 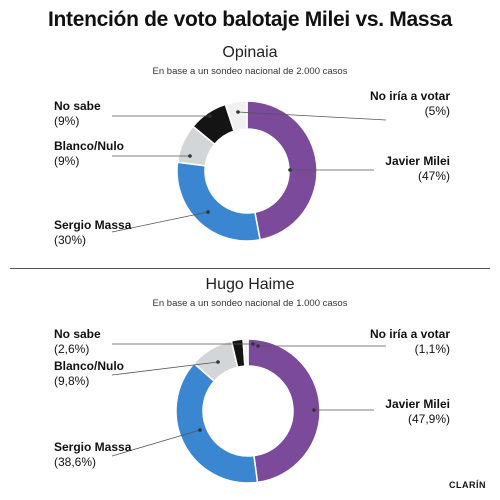 I want to click on chart-2-label-noiria-value: (1,1%), so click(x=432, y=349).